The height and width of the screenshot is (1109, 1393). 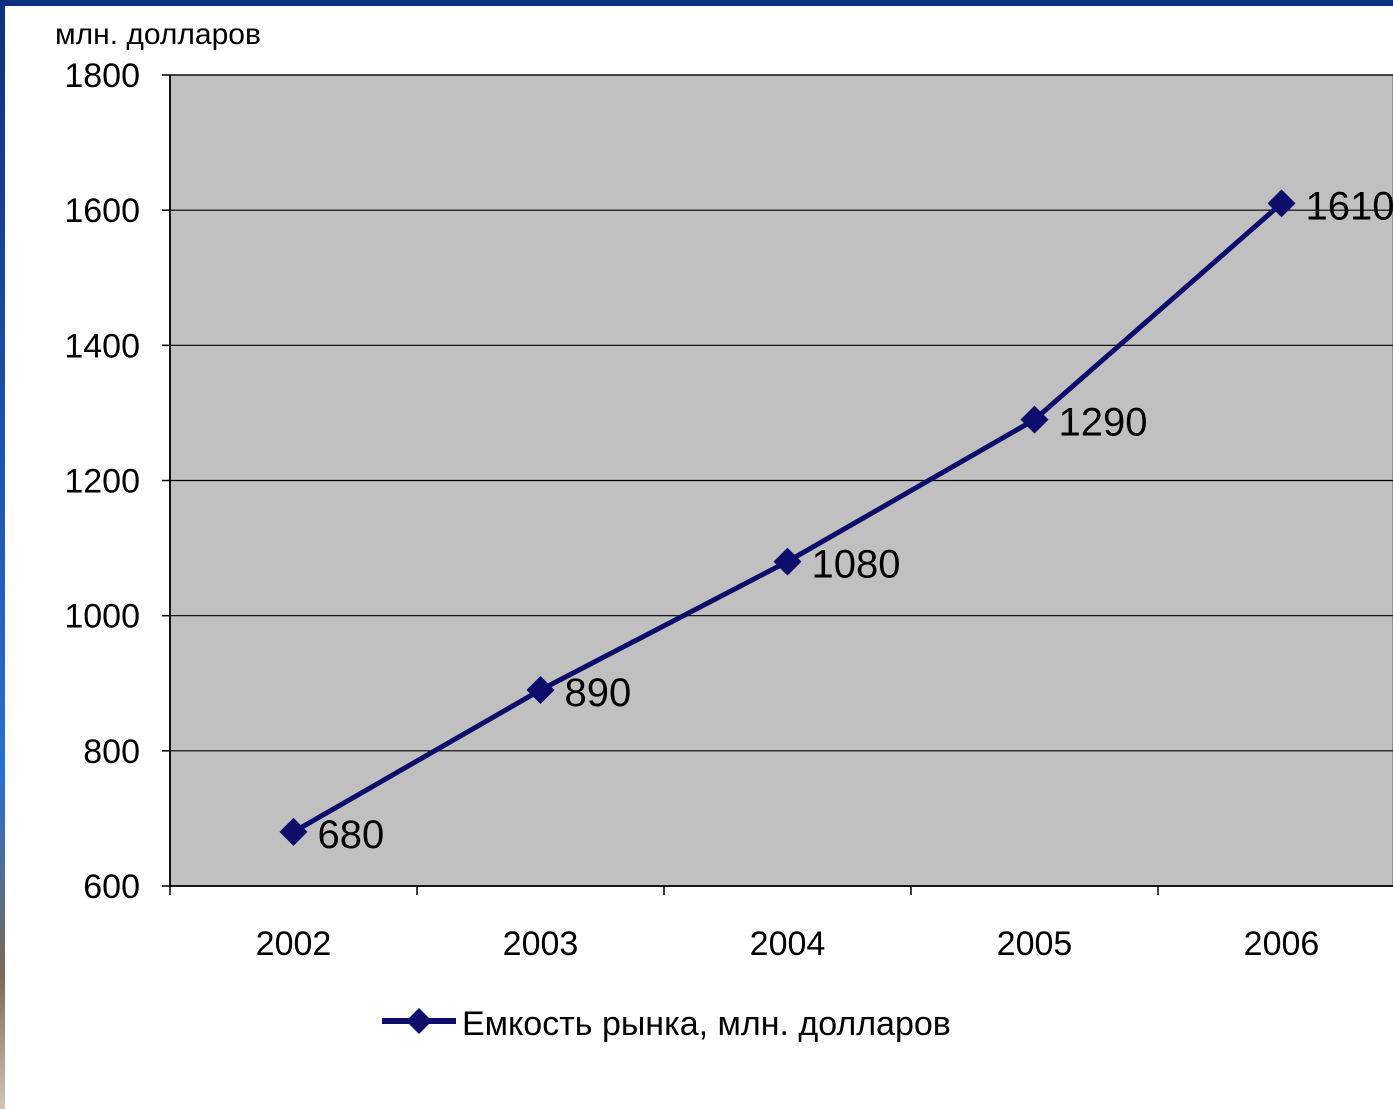 I want to click on legend-diamond-icon, so click(x=419, y=1021).